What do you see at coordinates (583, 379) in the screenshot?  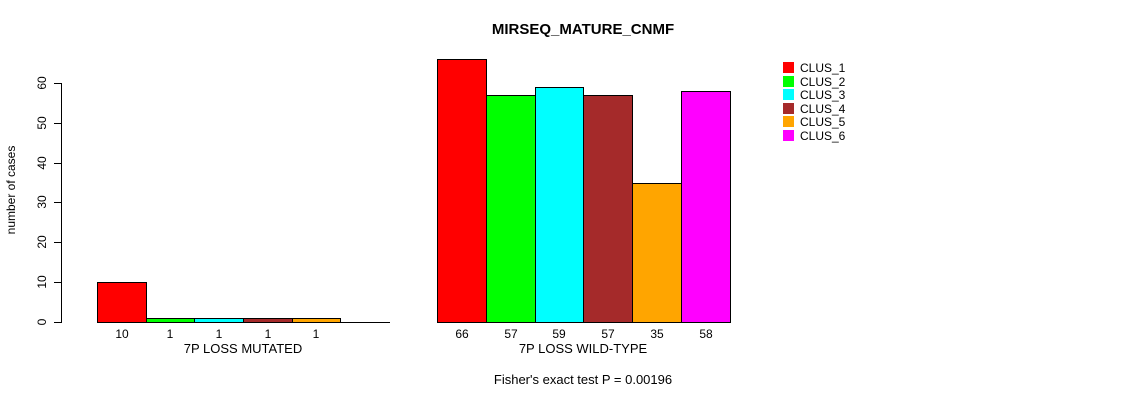 I see `fisher-test-annotation: Fisher's exact test P = 0.00196` at bounding box center [583, 379].